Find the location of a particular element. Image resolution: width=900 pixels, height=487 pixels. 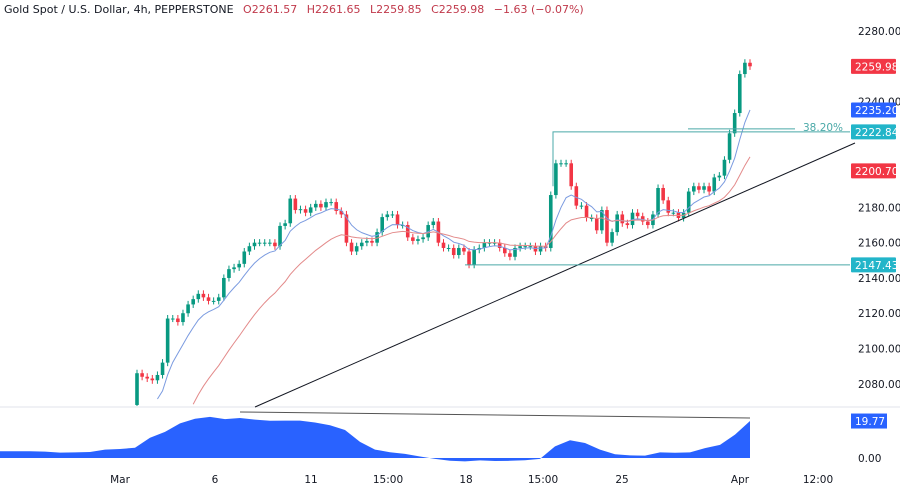

ohlc-close: C2259.98 is located at coordinates (458, 9).